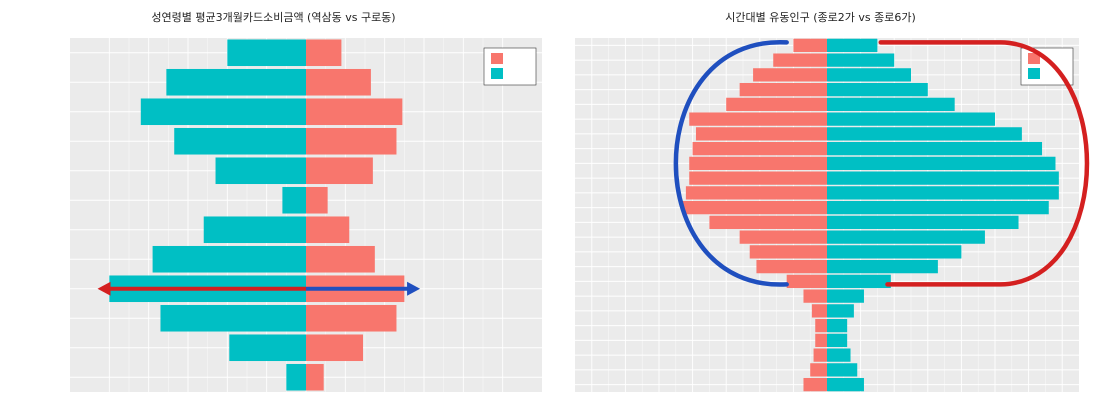 This screenshot has height=413, width=1094. I want to click on bar-종로6가-23, so click(852, 45).